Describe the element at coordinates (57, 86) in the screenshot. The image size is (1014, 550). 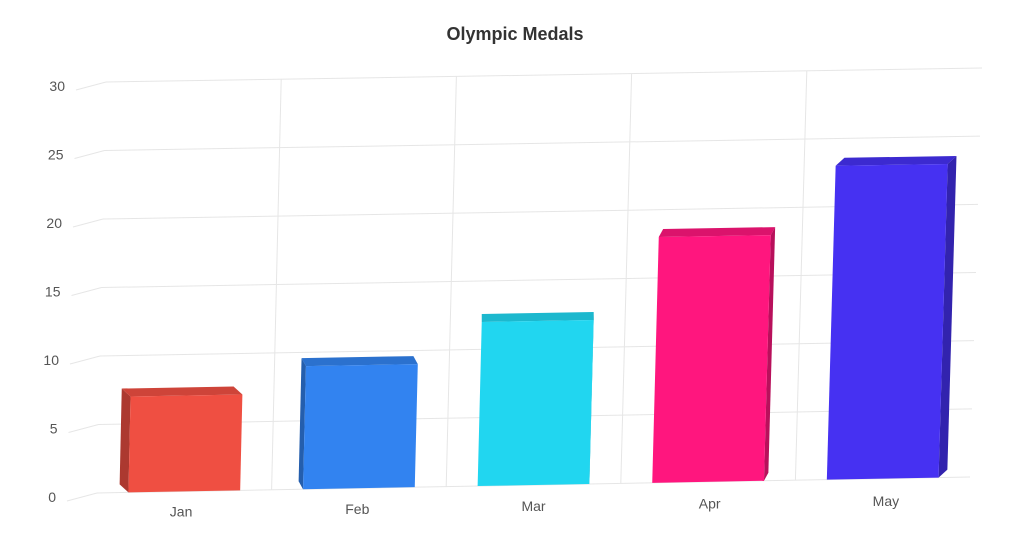
I see `y-tick-label: 30` at that location.